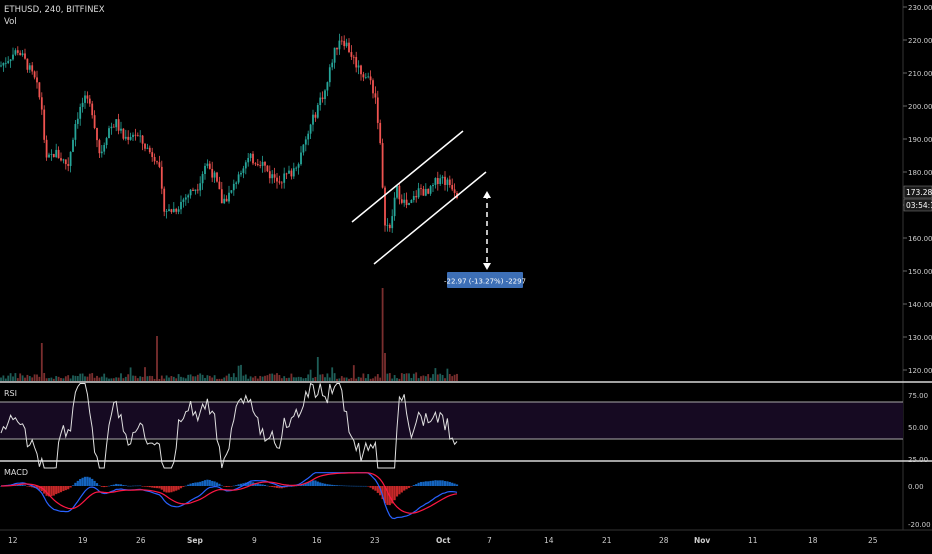 The image size is (932, 554). I want to click on macd-tick-label: 0.00, so click(916, 487).